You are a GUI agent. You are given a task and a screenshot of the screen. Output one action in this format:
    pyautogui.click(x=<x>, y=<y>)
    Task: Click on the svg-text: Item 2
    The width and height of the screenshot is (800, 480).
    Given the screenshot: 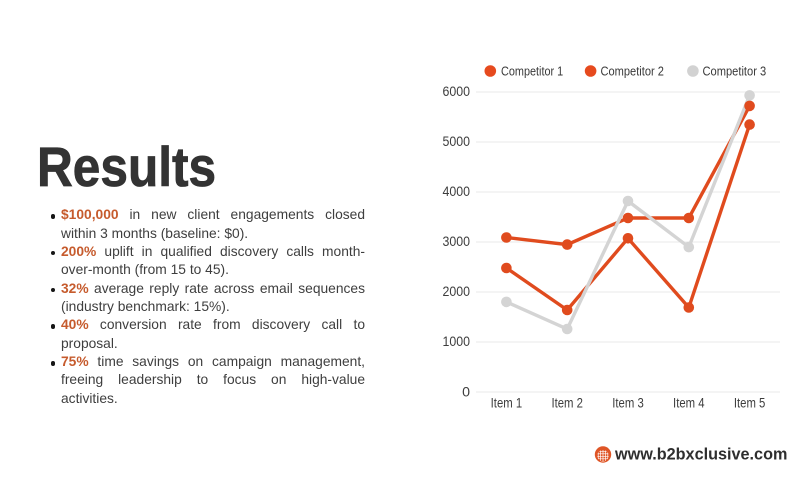 What is the action you would take?
    pyautogui.click(x=567, y=403)
    